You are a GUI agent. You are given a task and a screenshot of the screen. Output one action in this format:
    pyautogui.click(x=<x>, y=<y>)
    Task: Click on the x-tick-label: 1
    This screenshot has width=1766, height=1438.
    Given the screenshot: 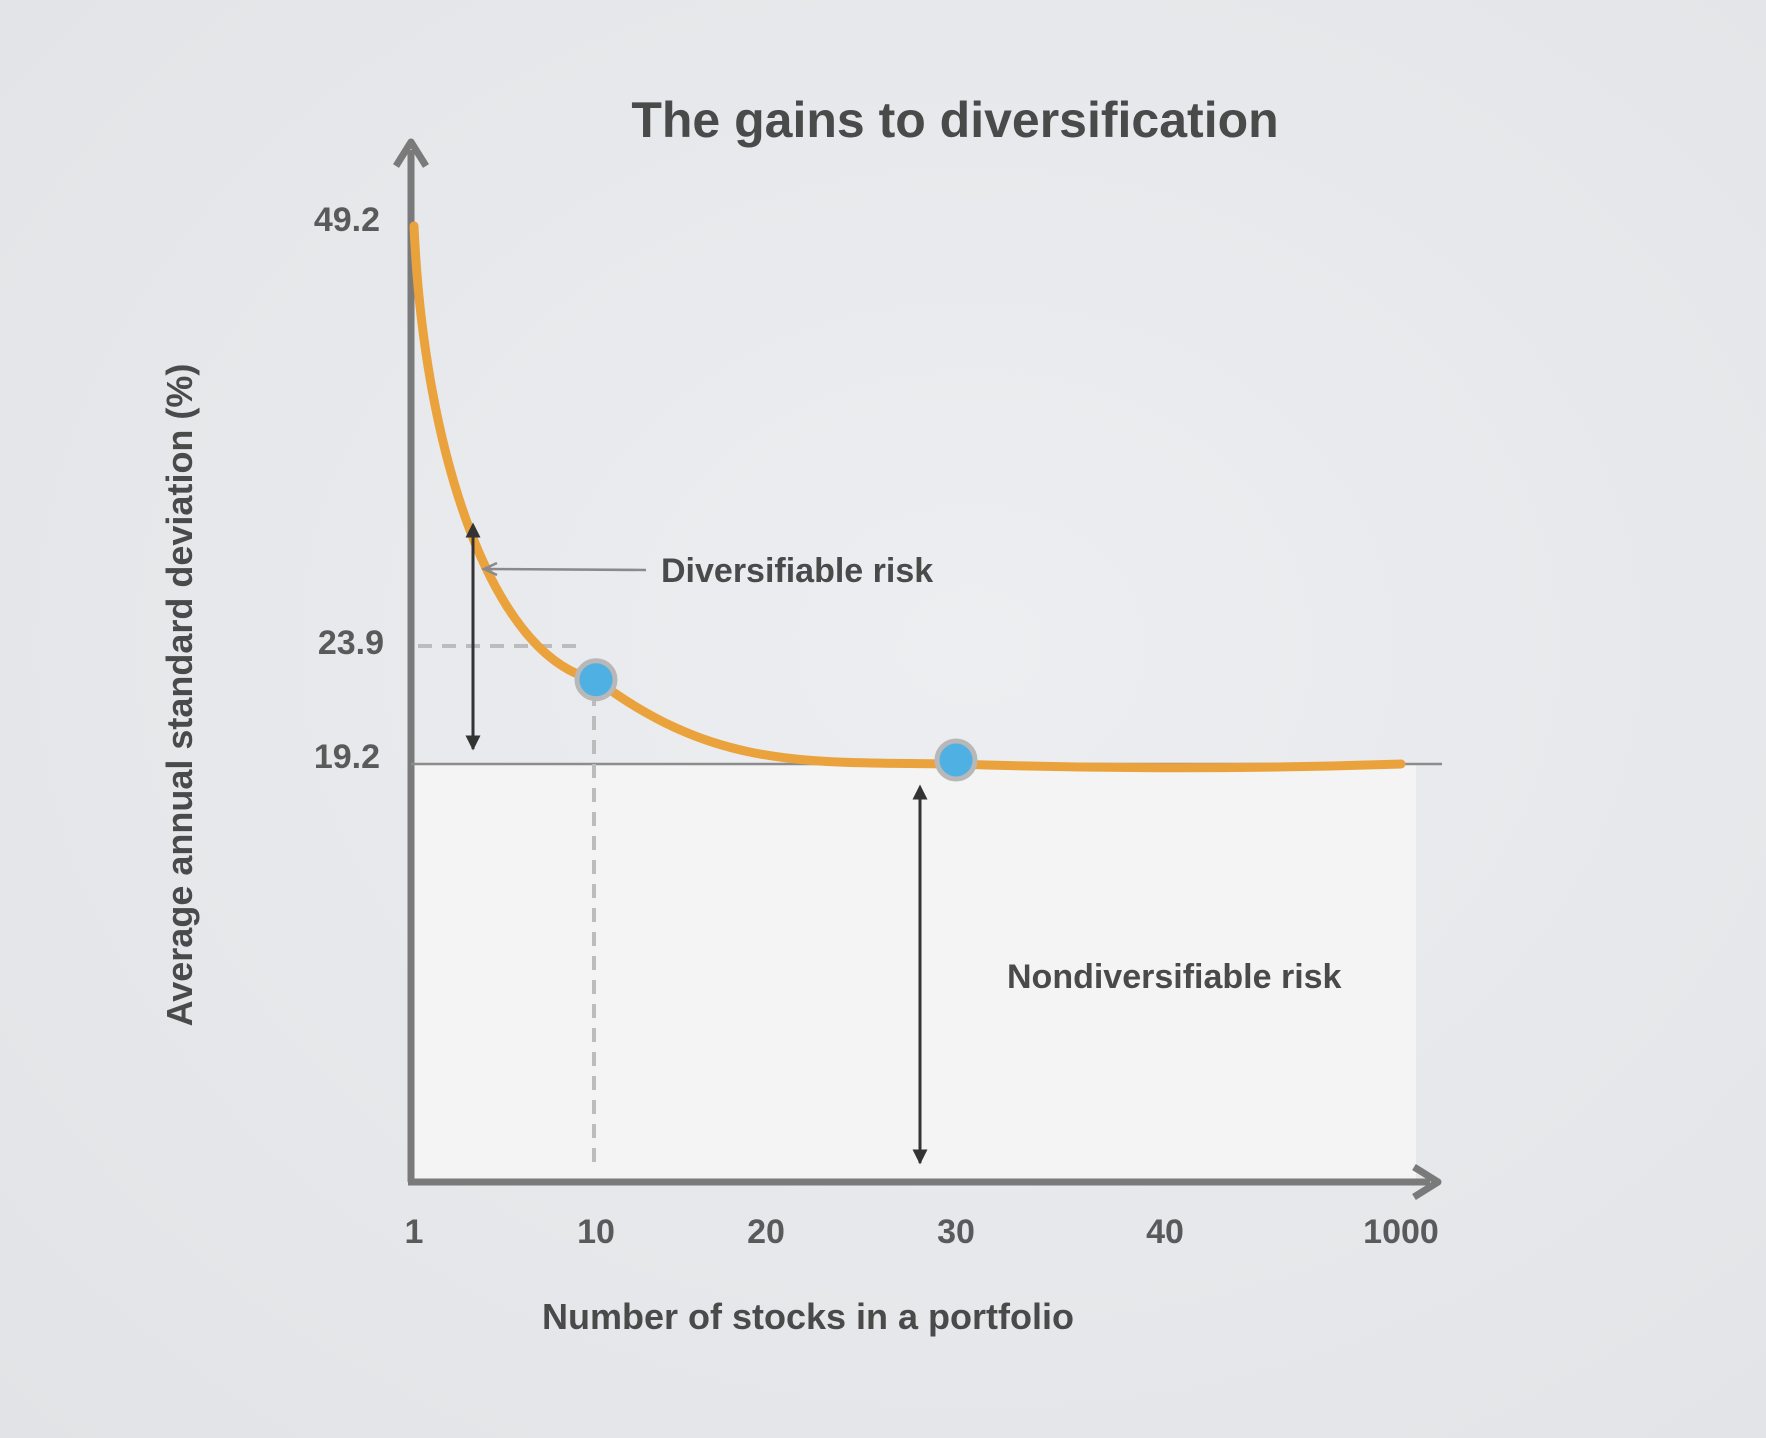 What is the action you would take?
    pyautogui.click(x=414, y=1232)
    